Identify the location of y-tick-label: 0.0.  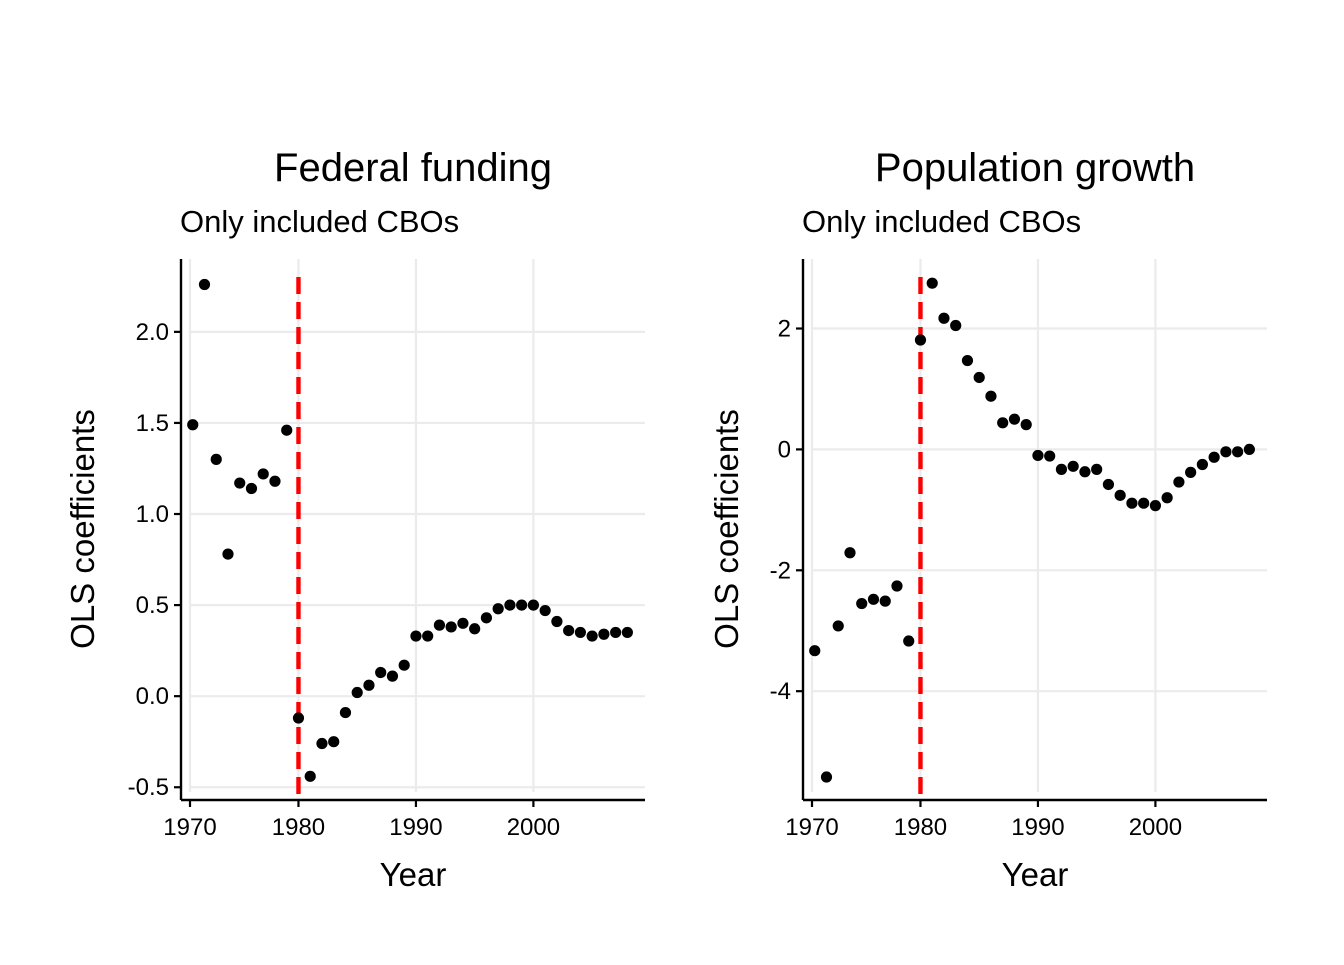
(152, 696).